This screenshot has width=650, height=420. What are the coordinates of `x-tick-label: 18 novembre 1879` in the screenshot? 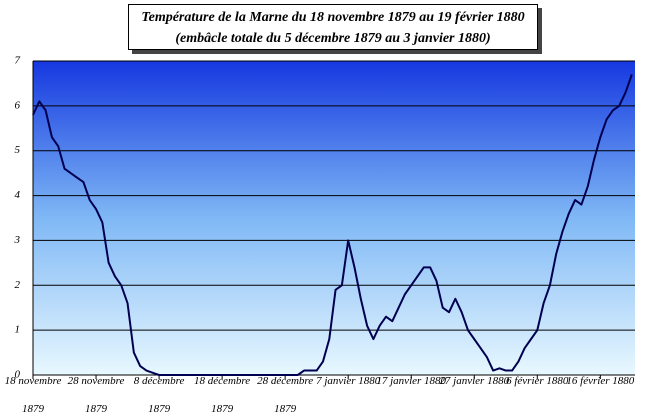 It's located at (33, 395).